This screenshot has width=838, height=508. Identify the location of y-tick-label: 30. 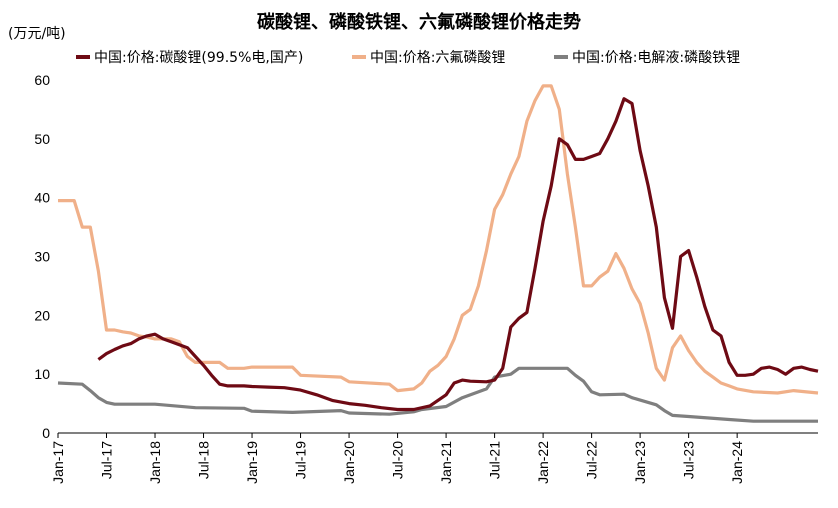
(42, 257).